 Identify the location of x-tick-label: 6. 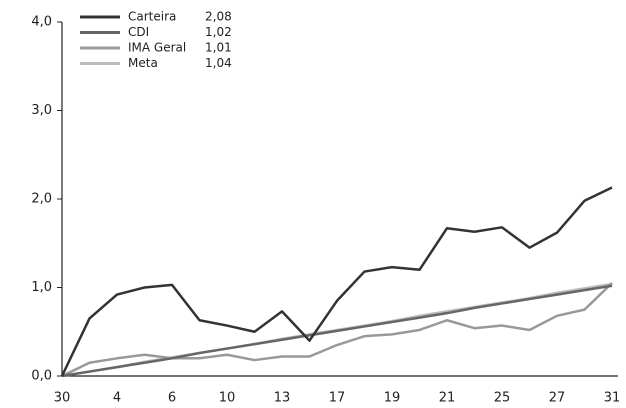
(172, 398).